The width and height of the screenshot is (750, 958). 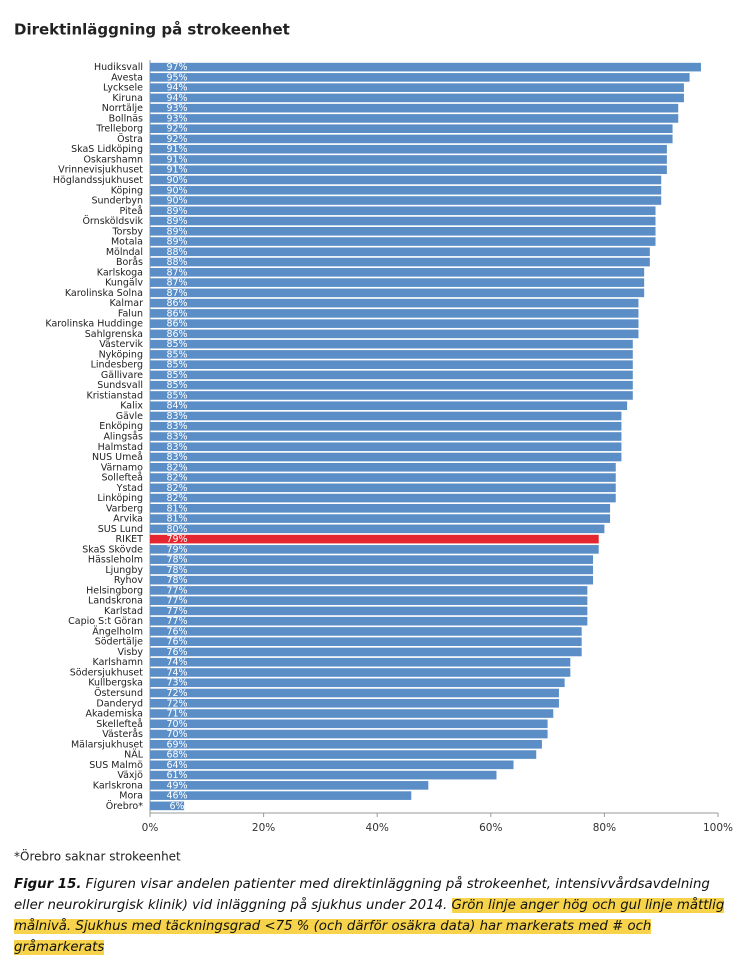 What do you see at coordinates (114, 334) in the screenshot?
I see `y-tick-label: Sahlgrenska` at bounding box center [114, 334].